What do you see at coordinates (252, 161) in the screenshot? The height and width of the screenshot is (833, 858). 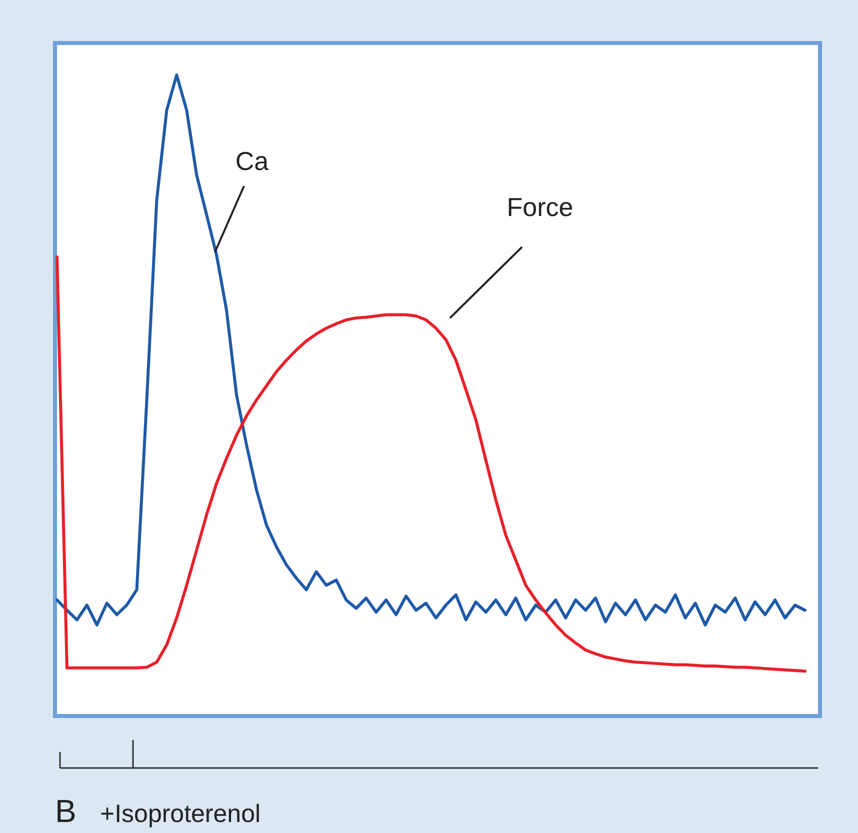 I see `series-label: Ca` at bounding box center [252, 161].